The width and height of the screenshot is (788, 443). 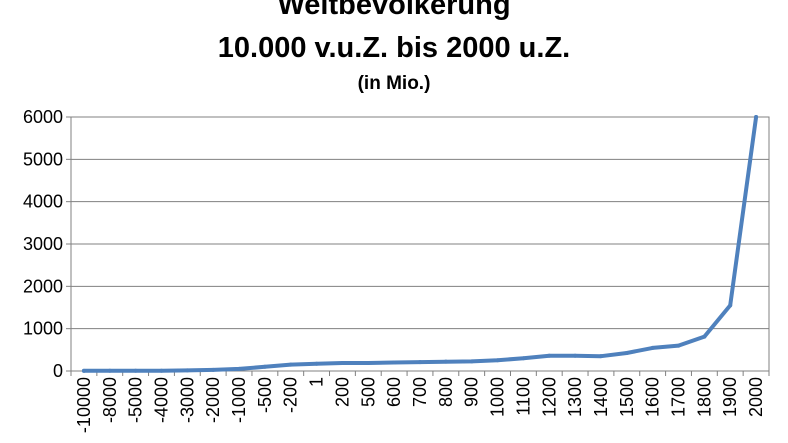 What do you see at coordinates (84, 405) in the screenshot?
I see `x-tick-label: -10000` at bounding box center [84, 405].